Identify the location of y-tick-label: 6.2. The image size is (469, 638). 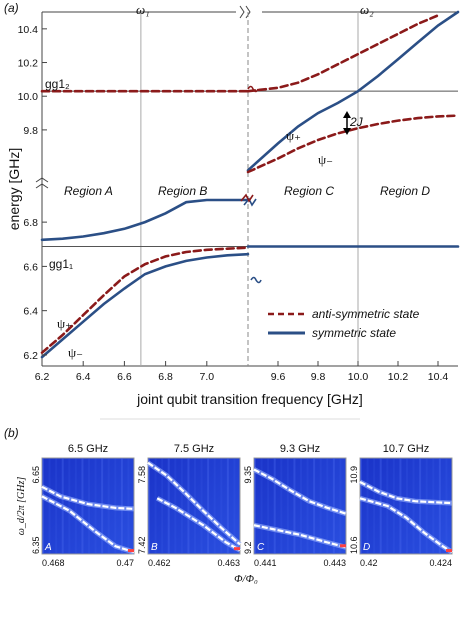
(30, 356).